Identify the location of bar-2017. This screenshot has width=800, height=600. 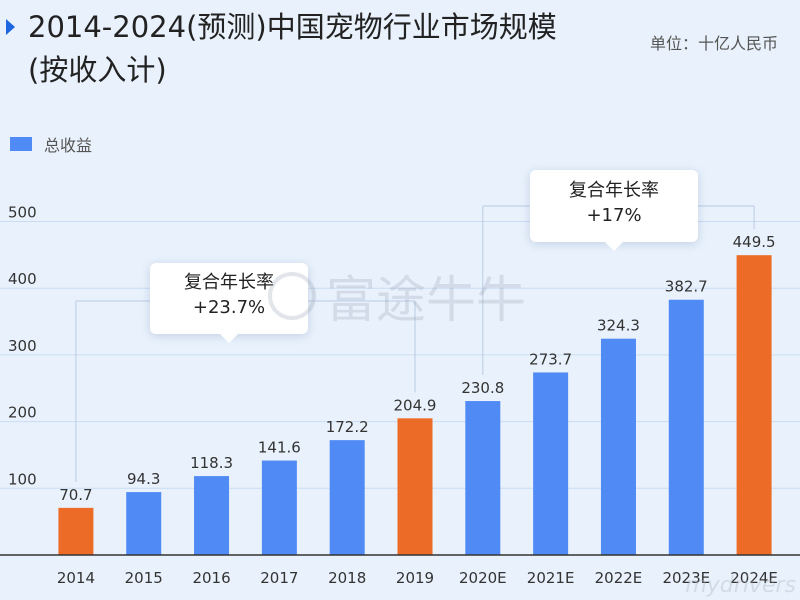
(279, 507).